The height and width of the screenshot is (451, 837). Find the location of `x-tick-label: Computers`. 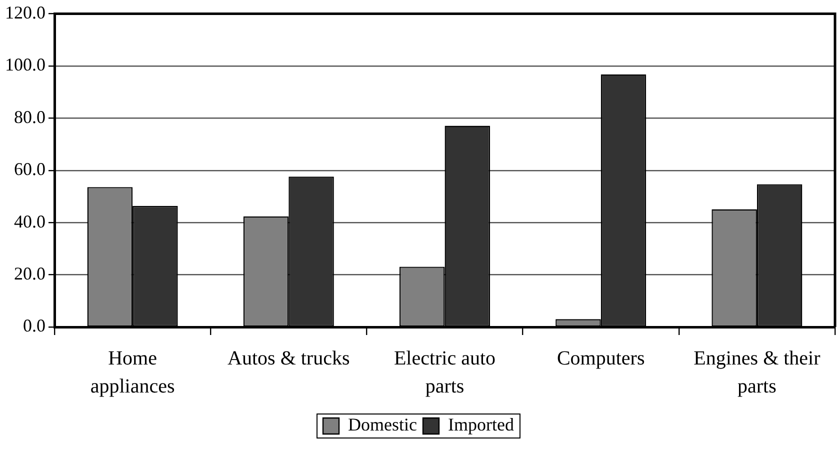

x-tick-label: Computers is located at coordinates (600, 358).